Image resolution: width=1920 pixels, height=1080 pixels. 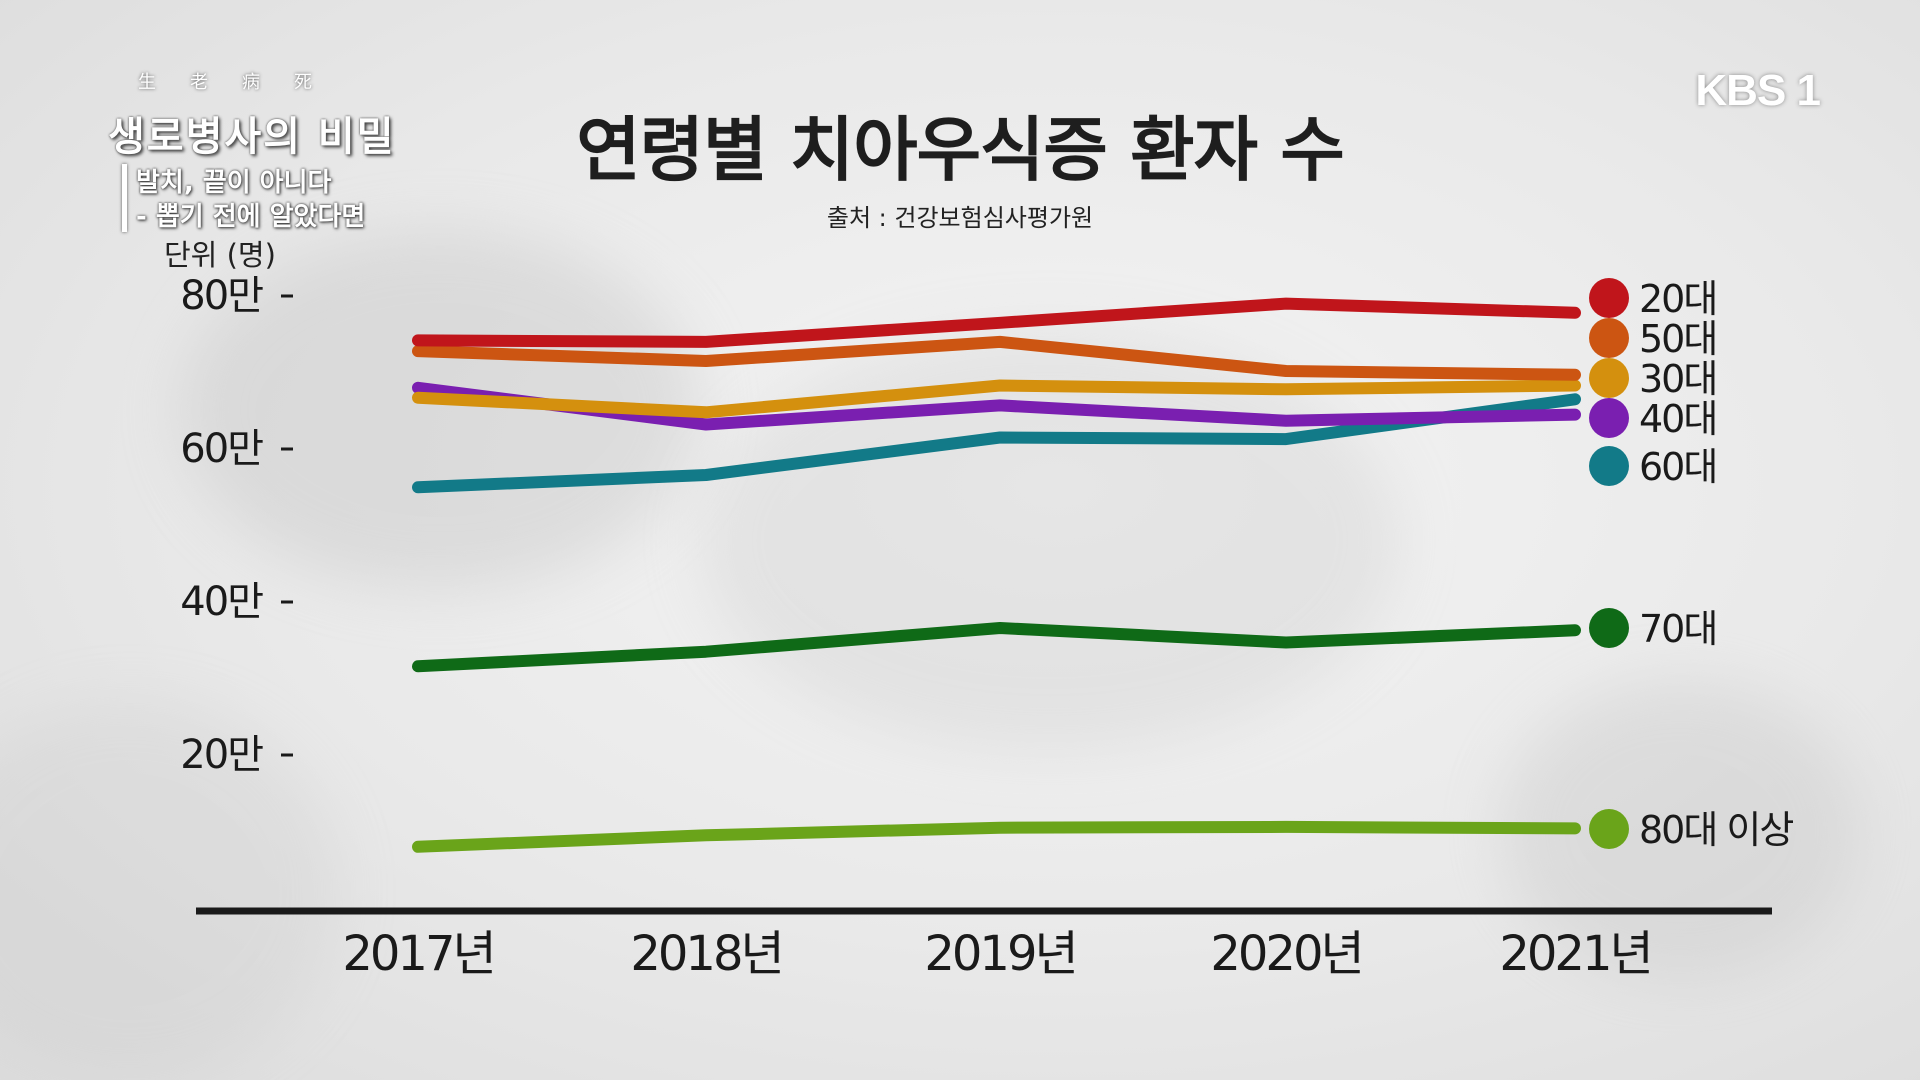 What do you see at coordinates (1677, 629) in the screenshot?
I see `legend-label: 70대` at bounding box center [1677, 629].